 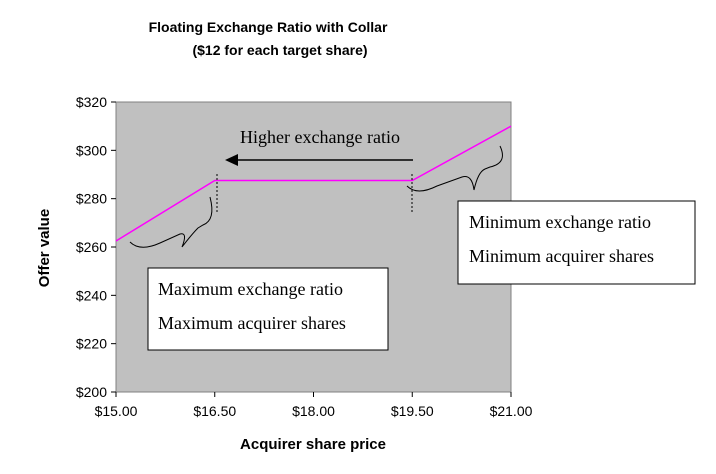 What do you see at coordinates (214, 411) in the screenshot?
I see `x-tick-label: $16.50` at bounding box center [214, 411].